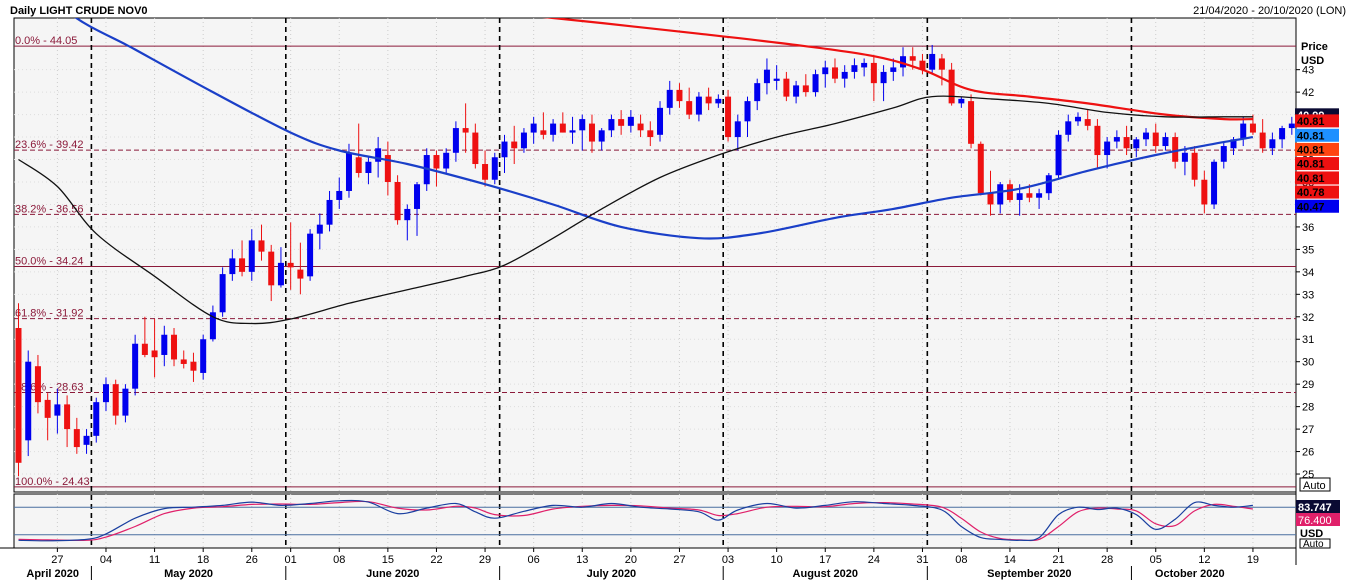  Describe the element at coordinates (1312, 61) in the screenshot. I see `price-axis-unit: USD` at that location.